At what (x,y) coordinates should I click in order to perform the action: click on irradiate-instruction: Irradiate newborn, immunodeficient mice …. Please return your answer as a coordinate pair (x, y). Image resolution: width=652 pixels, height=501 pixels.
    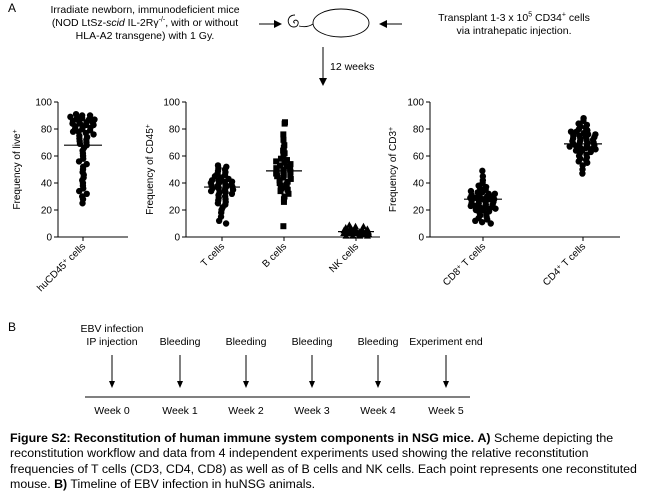
    Looking at the image, I should click on (145, 23).